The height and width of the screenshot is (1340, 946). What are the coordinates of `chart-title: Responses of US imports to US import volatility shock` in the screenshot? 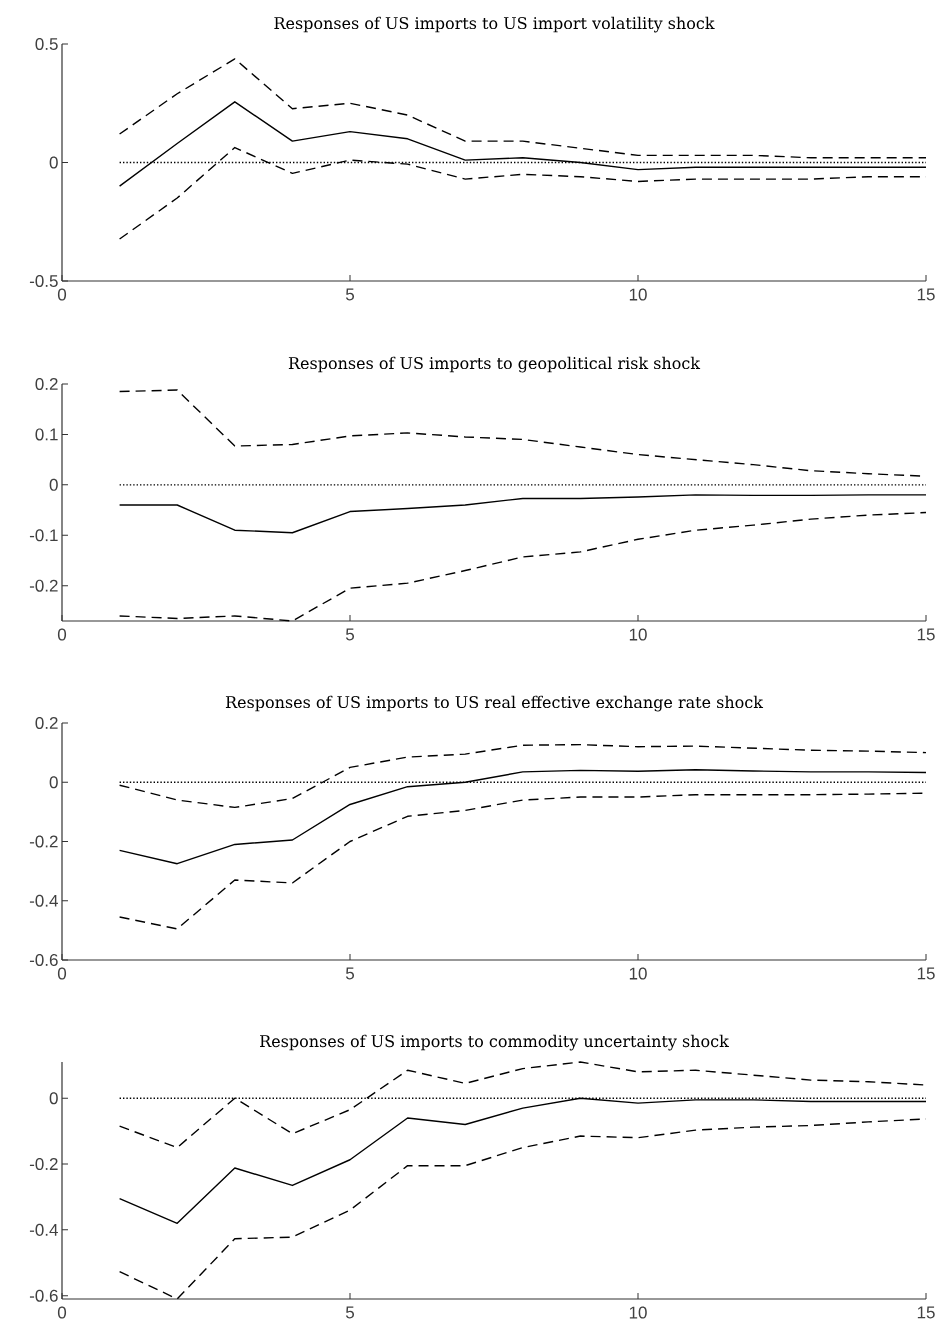 It's located at (494, 24).